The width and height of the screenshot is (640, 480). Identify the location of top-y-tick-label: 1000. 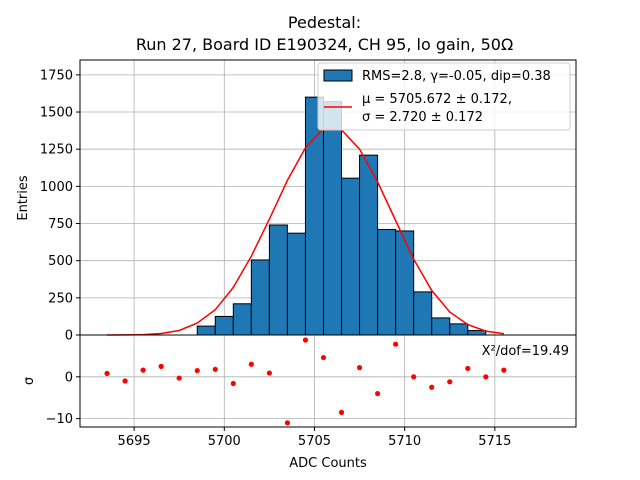
(56, 187).